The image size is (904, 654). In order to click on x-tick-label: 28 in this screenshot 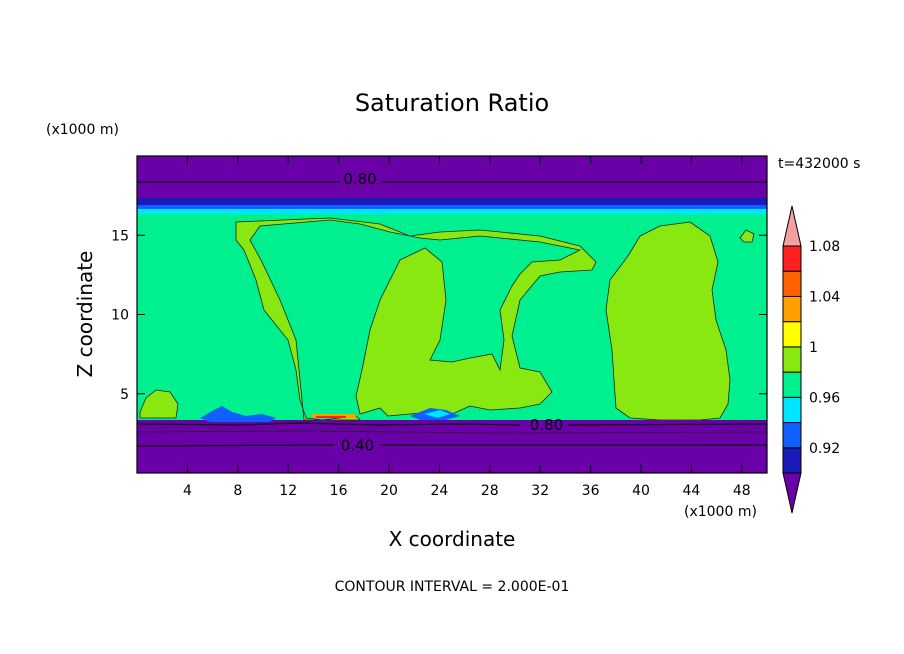, I will do `click(490, 491)`.